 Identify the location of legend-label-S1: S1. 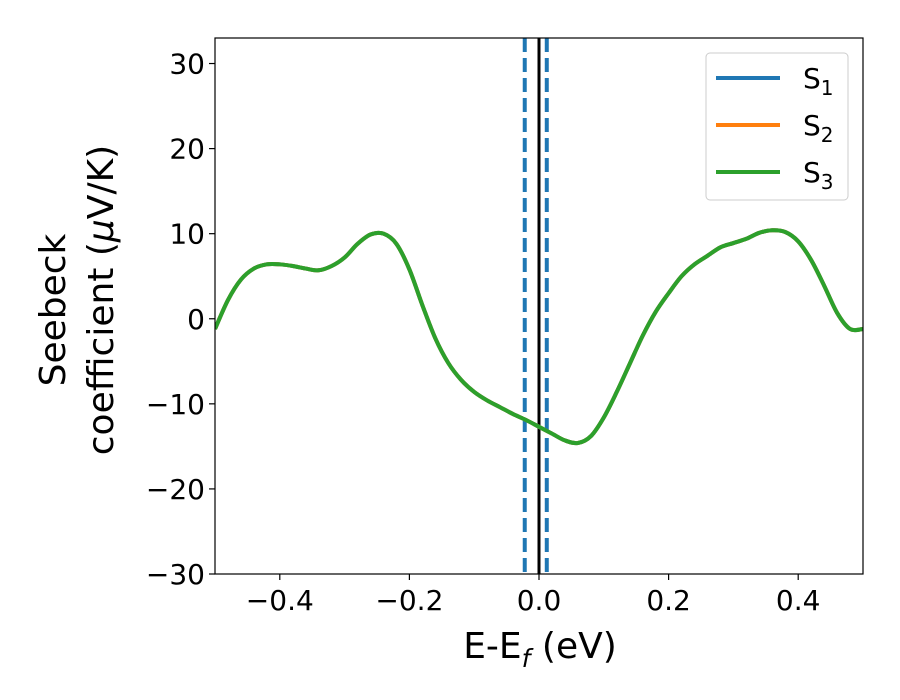
(818, 81).